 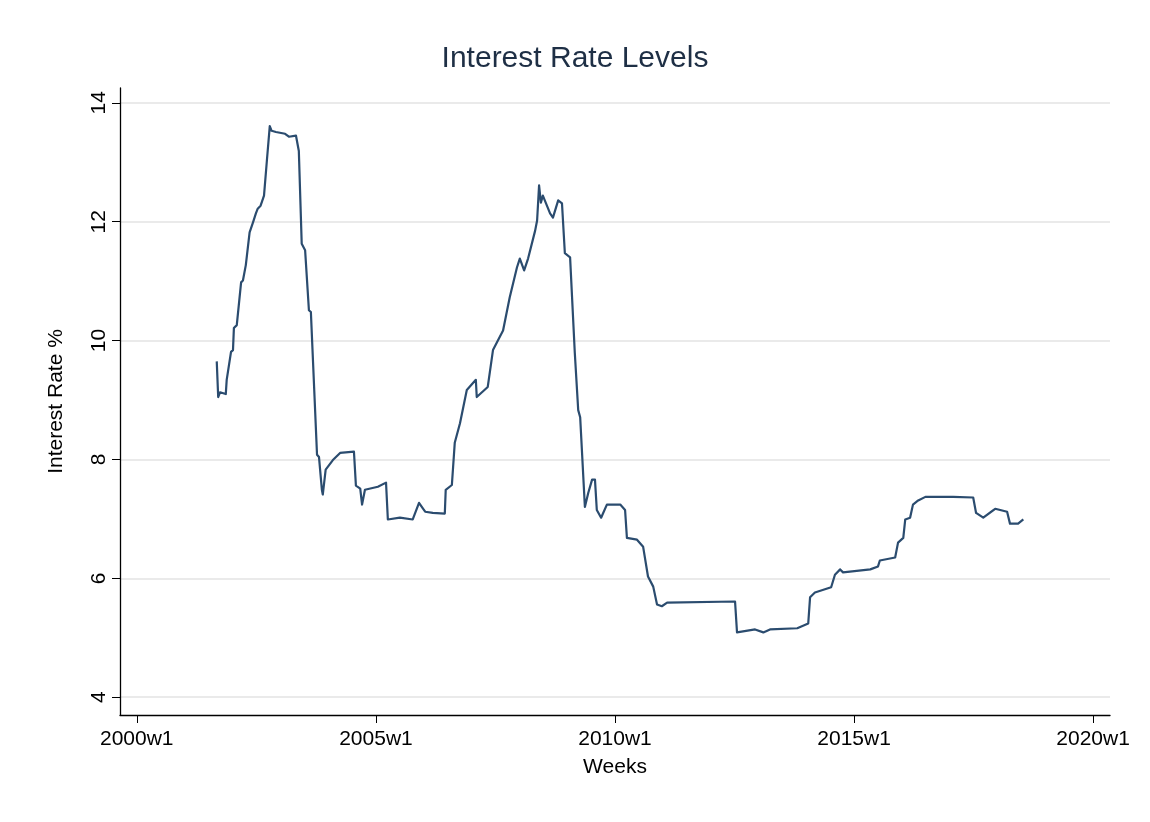 I want to click on x-tick-label: 2000w1, so click(x=136, y=737).